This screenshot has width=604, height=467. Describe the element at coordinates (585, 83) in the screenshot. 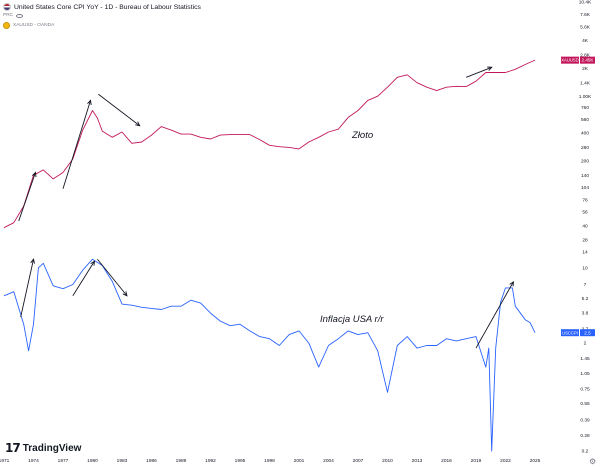

I see `y-tick-label: 1.4K` at that location.